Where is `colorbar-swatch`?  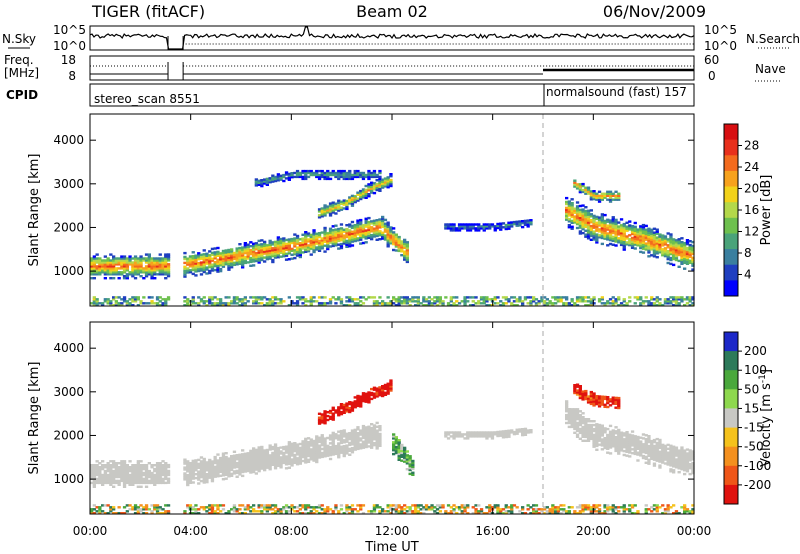
colorbar-swatch is located at coordinates (731, 225).